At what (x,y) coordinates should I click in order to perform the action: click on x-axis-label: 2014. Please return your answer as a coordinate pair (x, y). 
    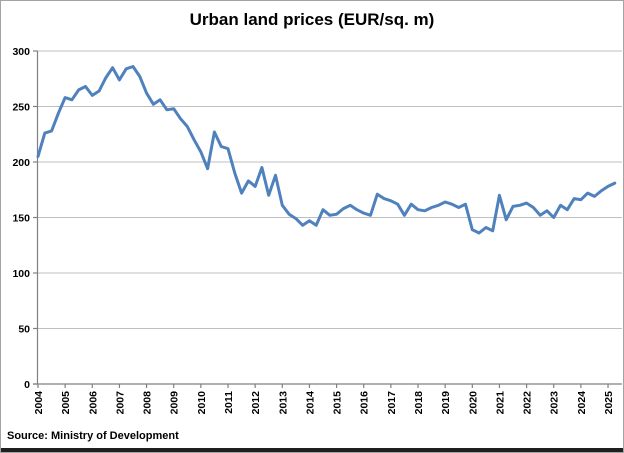
    Looking at the image, I should click on (310, 403).